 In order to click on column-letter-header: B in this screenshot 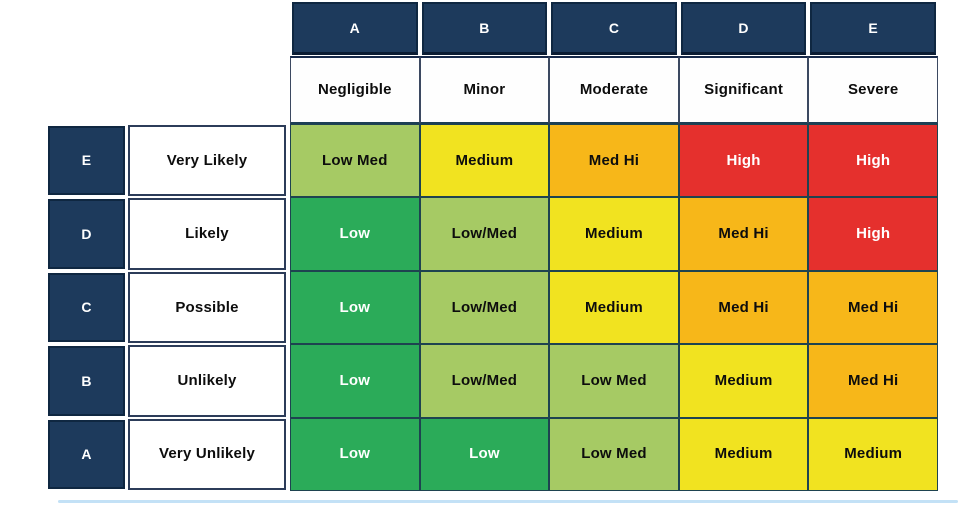, I will do `click(484, 28)`.